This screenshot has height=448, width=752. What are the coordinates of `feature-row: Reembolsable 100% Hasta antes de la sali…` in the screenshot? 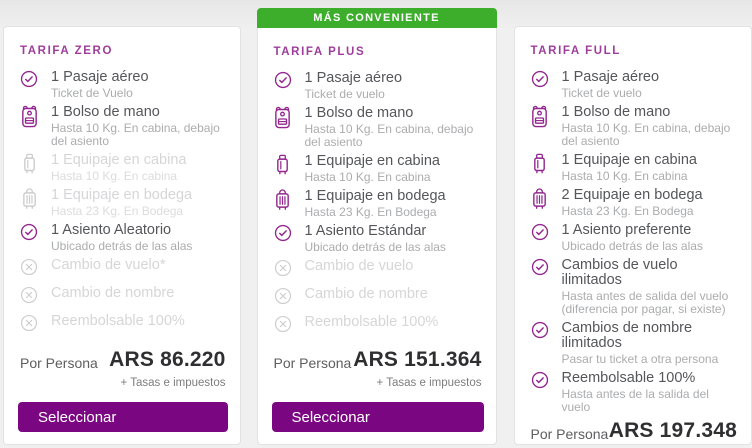 It's located at (634, 392).